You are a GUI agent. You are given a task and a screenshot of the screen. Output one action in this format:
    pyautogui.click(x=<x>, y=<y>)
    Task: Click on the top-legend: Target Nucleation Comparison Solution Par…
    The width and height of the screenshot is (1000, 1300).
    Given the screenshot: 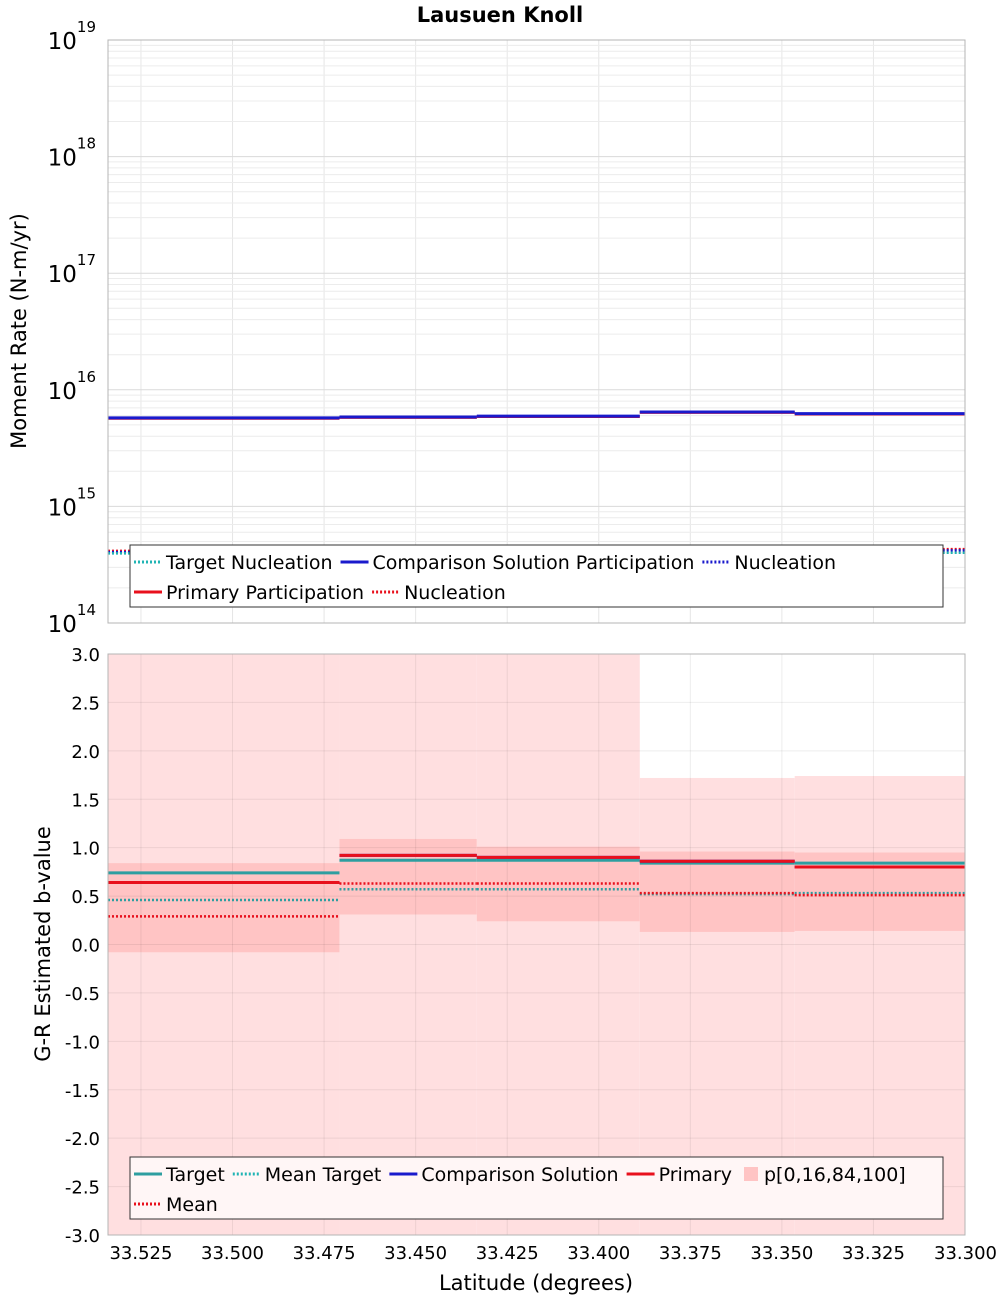 What is the action you would take?
    pyautogui.click(x=536, y=576)
    